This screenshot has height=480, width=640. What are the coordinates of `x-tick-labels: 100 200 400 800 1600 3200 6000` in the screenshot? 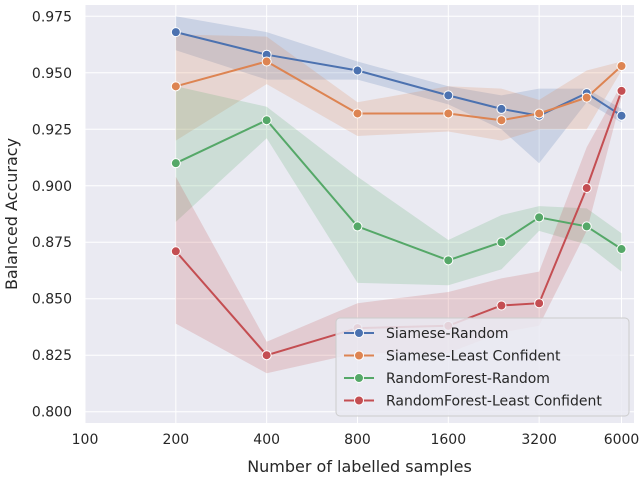 It's located at (356, 440).